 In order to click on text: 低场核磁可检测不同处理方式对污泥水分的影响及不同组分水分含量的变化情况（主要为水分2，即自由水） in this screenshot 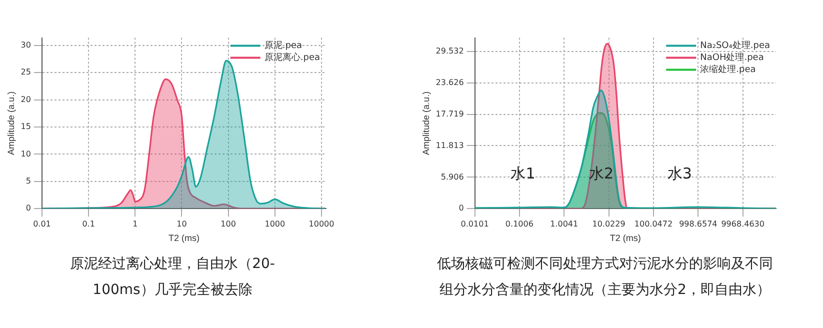, I will do `click(605, 277)`.